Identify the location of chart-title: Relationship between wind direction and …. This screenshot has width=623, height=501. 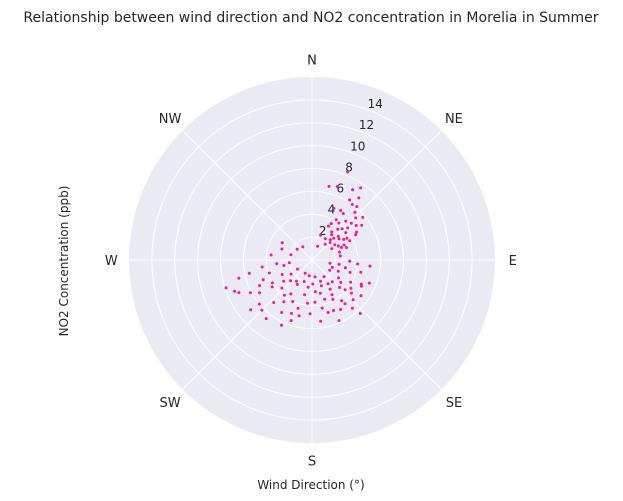
(310, 18).